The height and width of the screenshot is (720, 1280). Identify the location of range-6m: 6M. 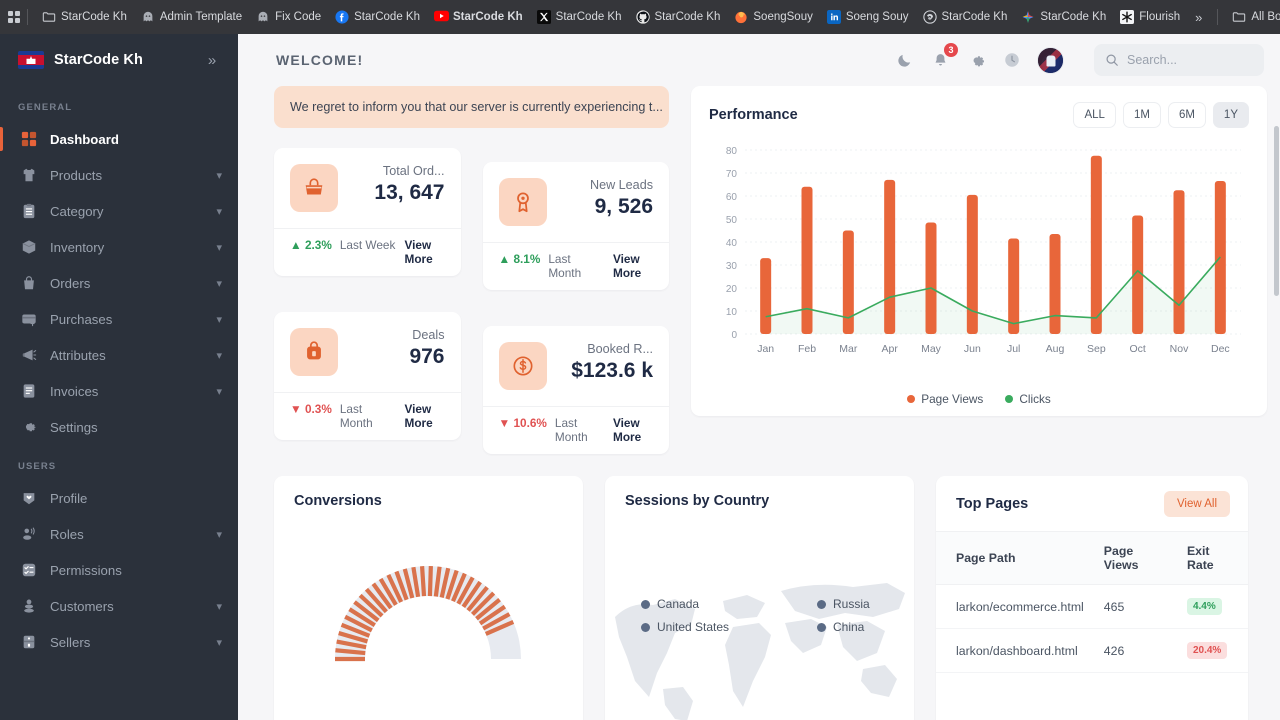
(1186, 115).